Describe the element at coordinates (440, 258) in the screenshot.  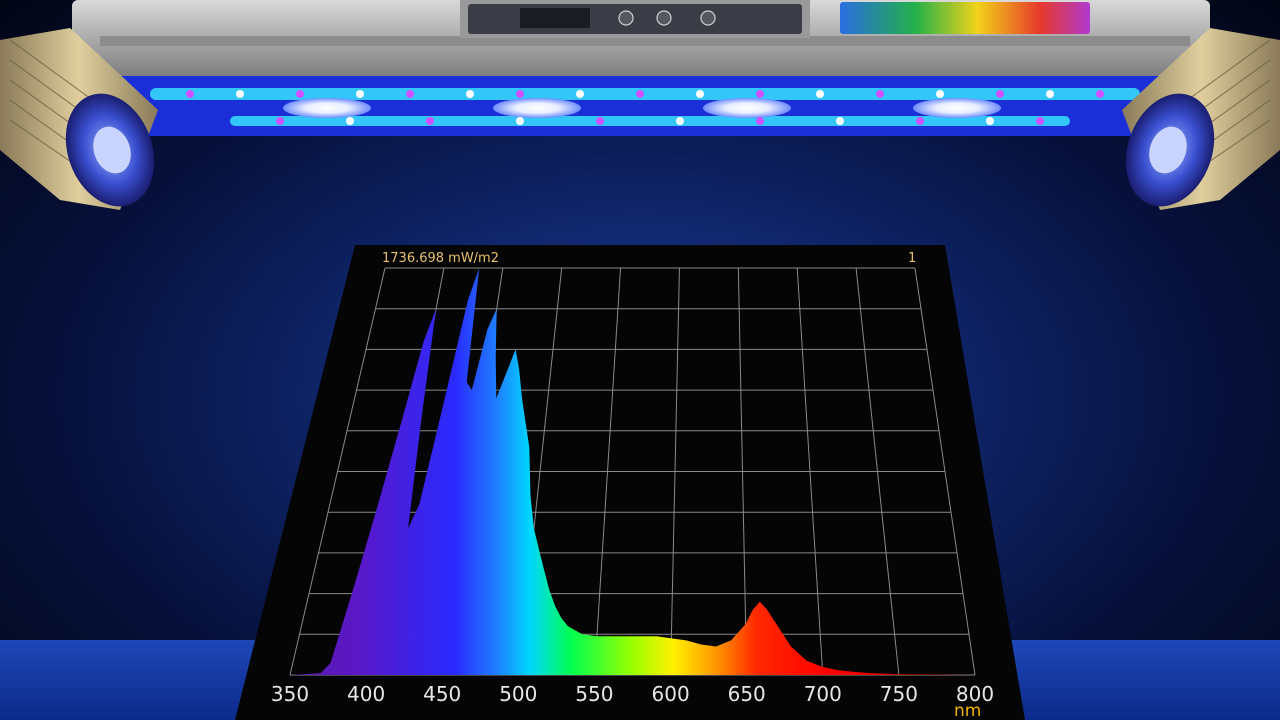
I see `irradiance-readout: 1736.698 mW/m2` at that location.